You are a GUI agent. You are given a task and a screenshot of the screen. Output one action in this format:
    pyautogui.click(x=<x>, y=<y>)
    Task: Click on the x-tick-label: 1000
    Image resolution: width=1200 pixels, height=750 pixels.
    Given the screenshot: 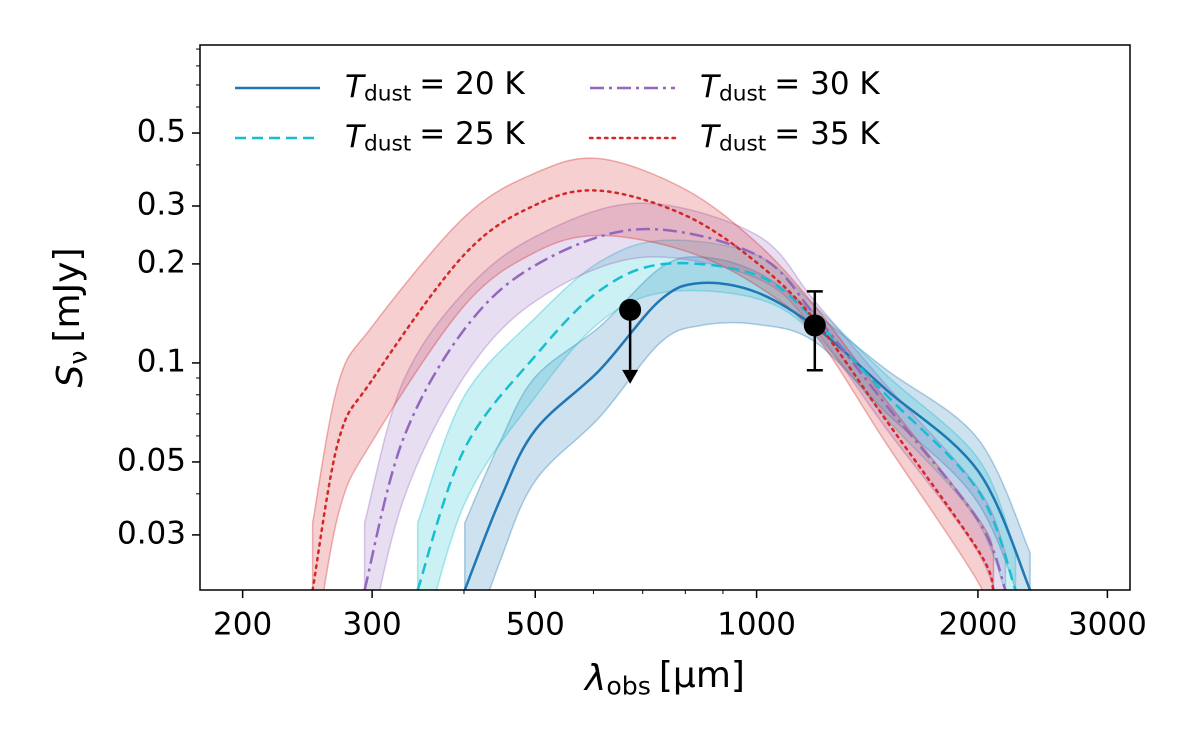 What is the action you would take?
    pyautogui.click(x=756, y=625)
    